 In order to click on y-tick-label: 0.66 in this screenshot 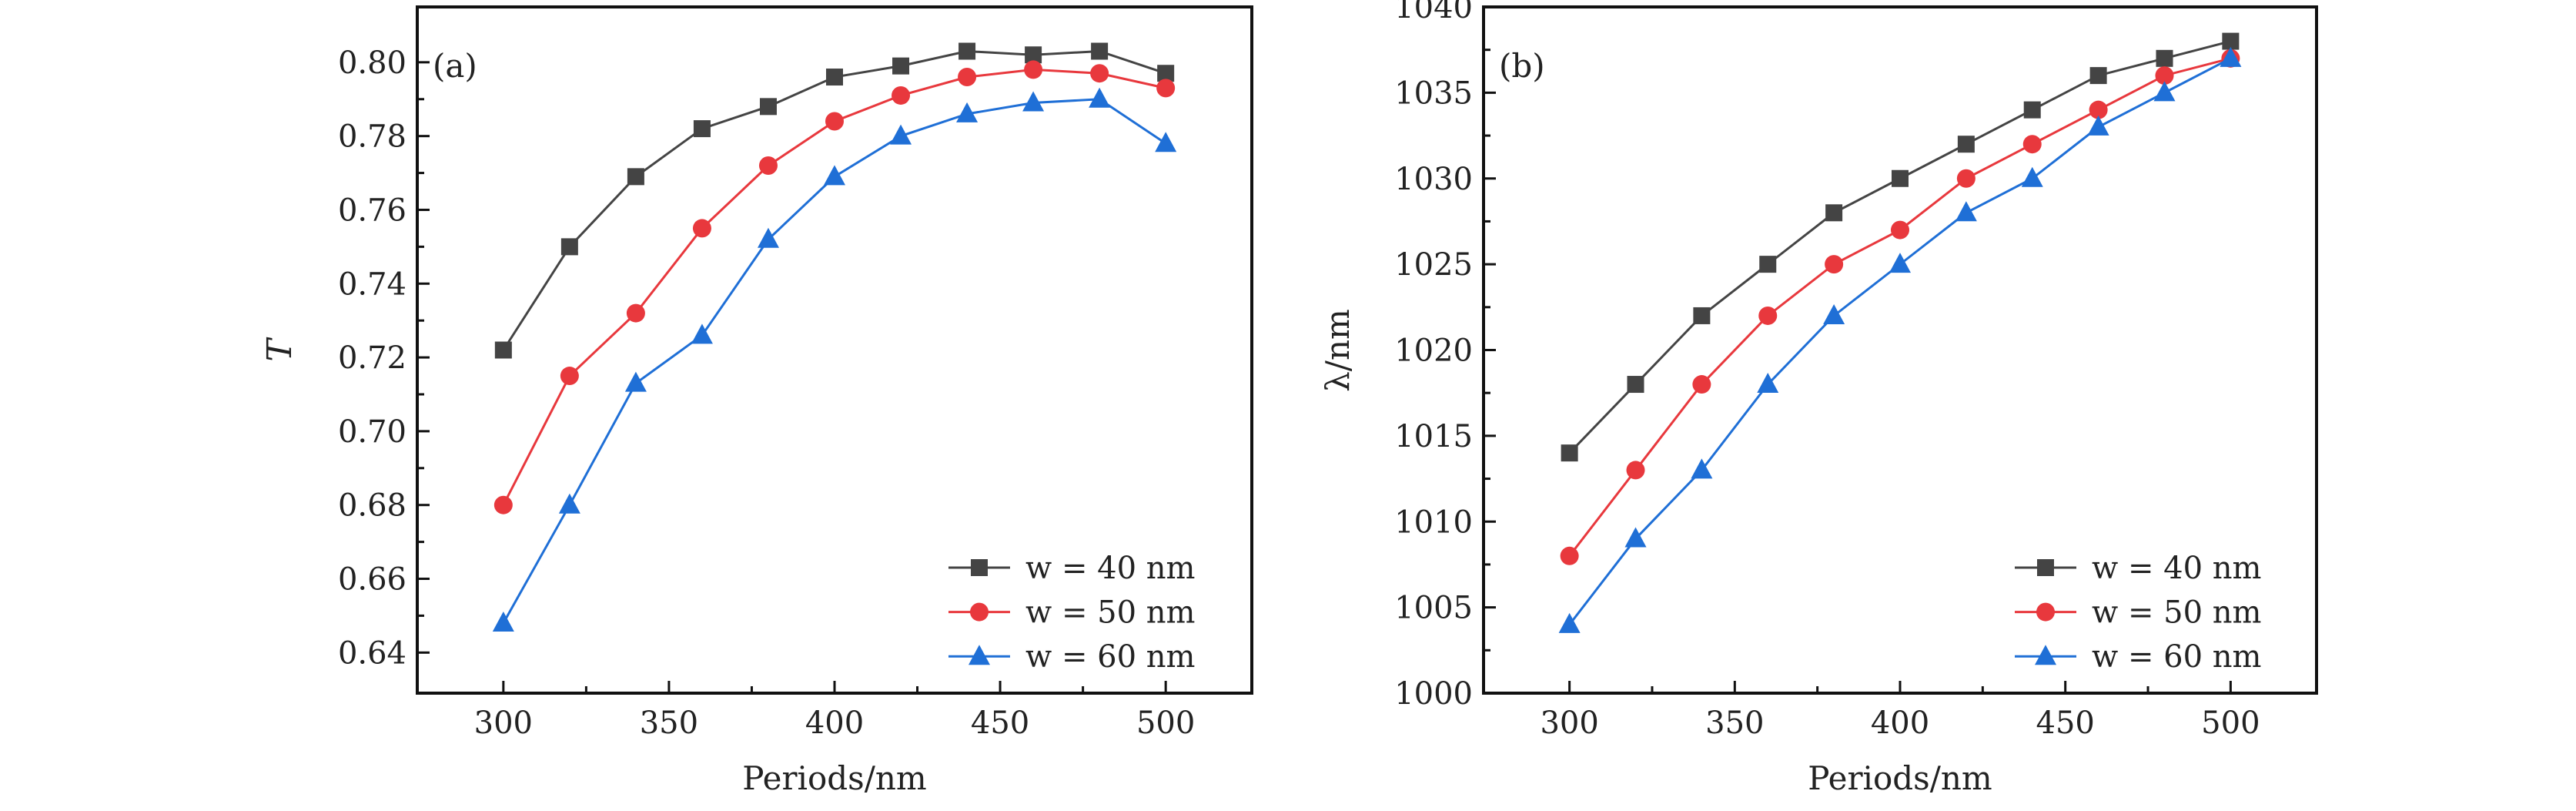, I will do `click(372, 580)`.